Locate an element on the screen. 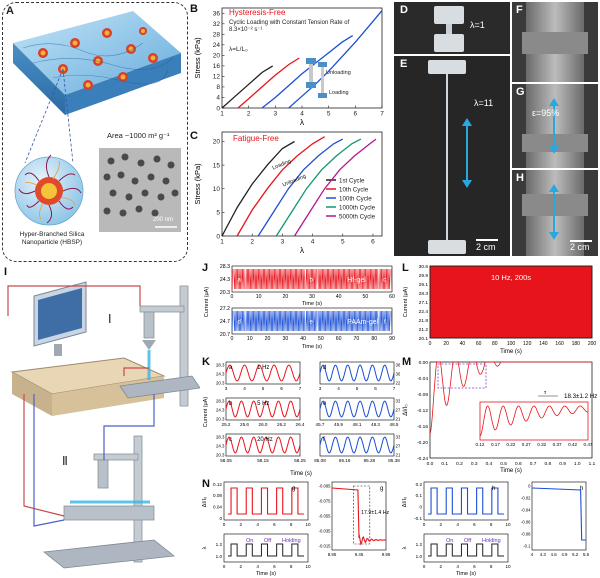  n-bottom-xtick-label: 8 is located at coordinates (491, 566).